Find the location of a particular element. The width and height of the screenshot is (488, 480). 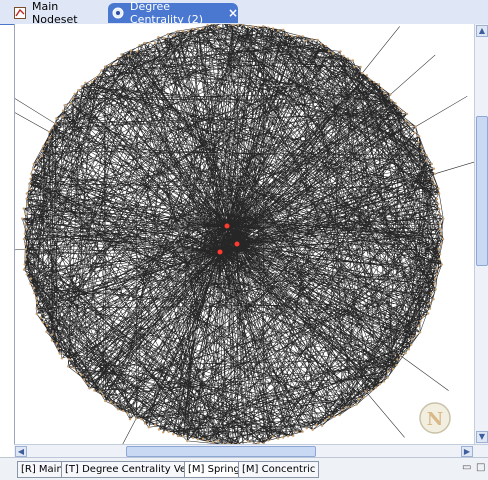

maximize-icon: □ is located at coordinates (481, 467).